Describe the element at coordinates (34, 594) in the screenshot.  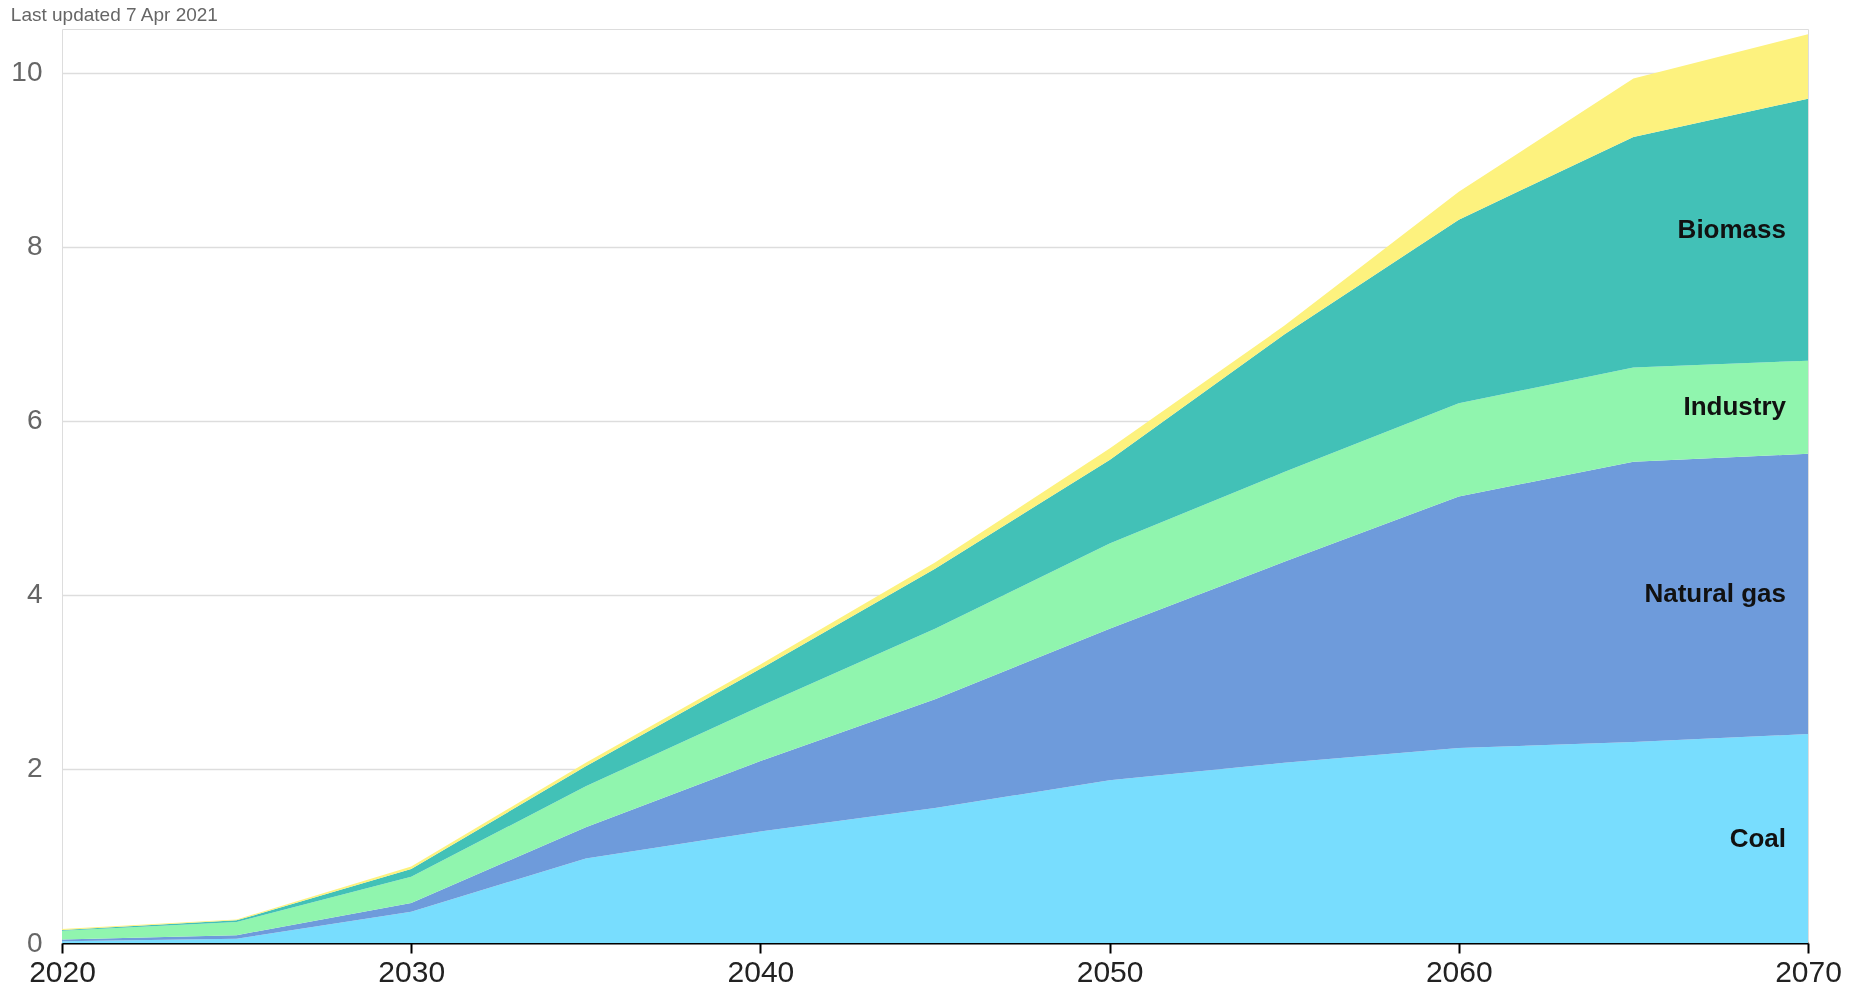
I see `y-tick-label: 4` at that location.